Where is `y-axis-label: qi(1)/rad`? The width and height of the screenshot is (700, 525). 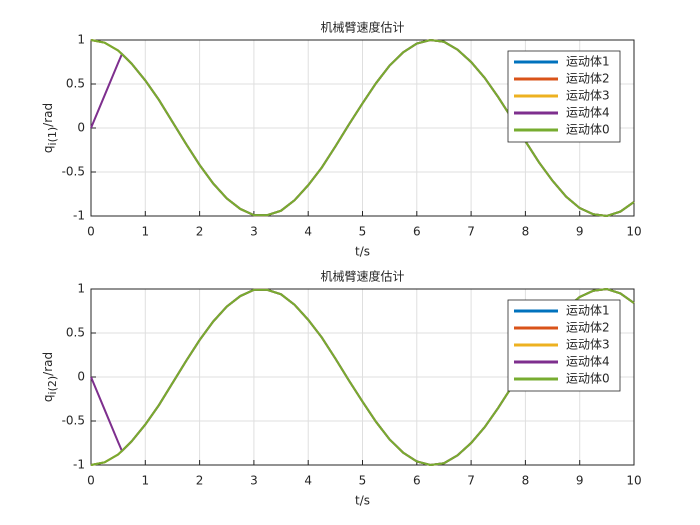 y-axis-label: qi(1)/rad is located at coordinates (50, 128).